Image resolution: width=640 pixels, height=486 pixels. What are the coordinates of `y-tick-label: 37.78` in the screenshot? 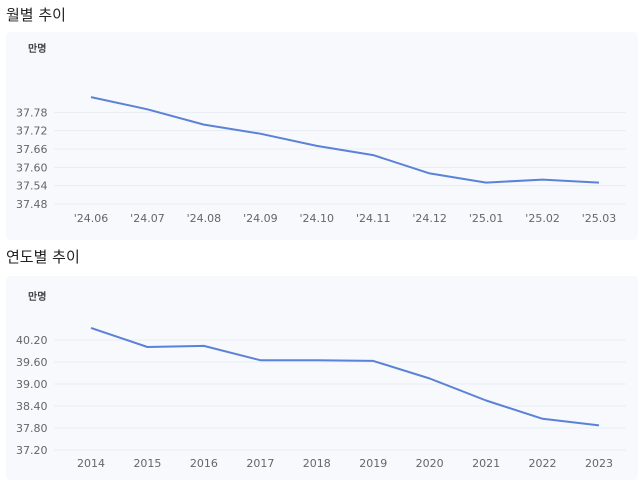 It's located at (32, 112).